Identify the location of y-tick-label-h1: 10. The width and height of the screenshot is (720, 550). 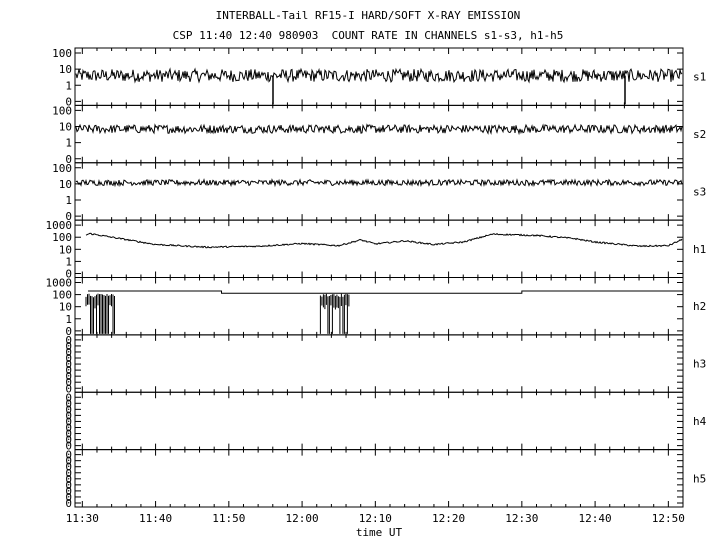
(65, 249).